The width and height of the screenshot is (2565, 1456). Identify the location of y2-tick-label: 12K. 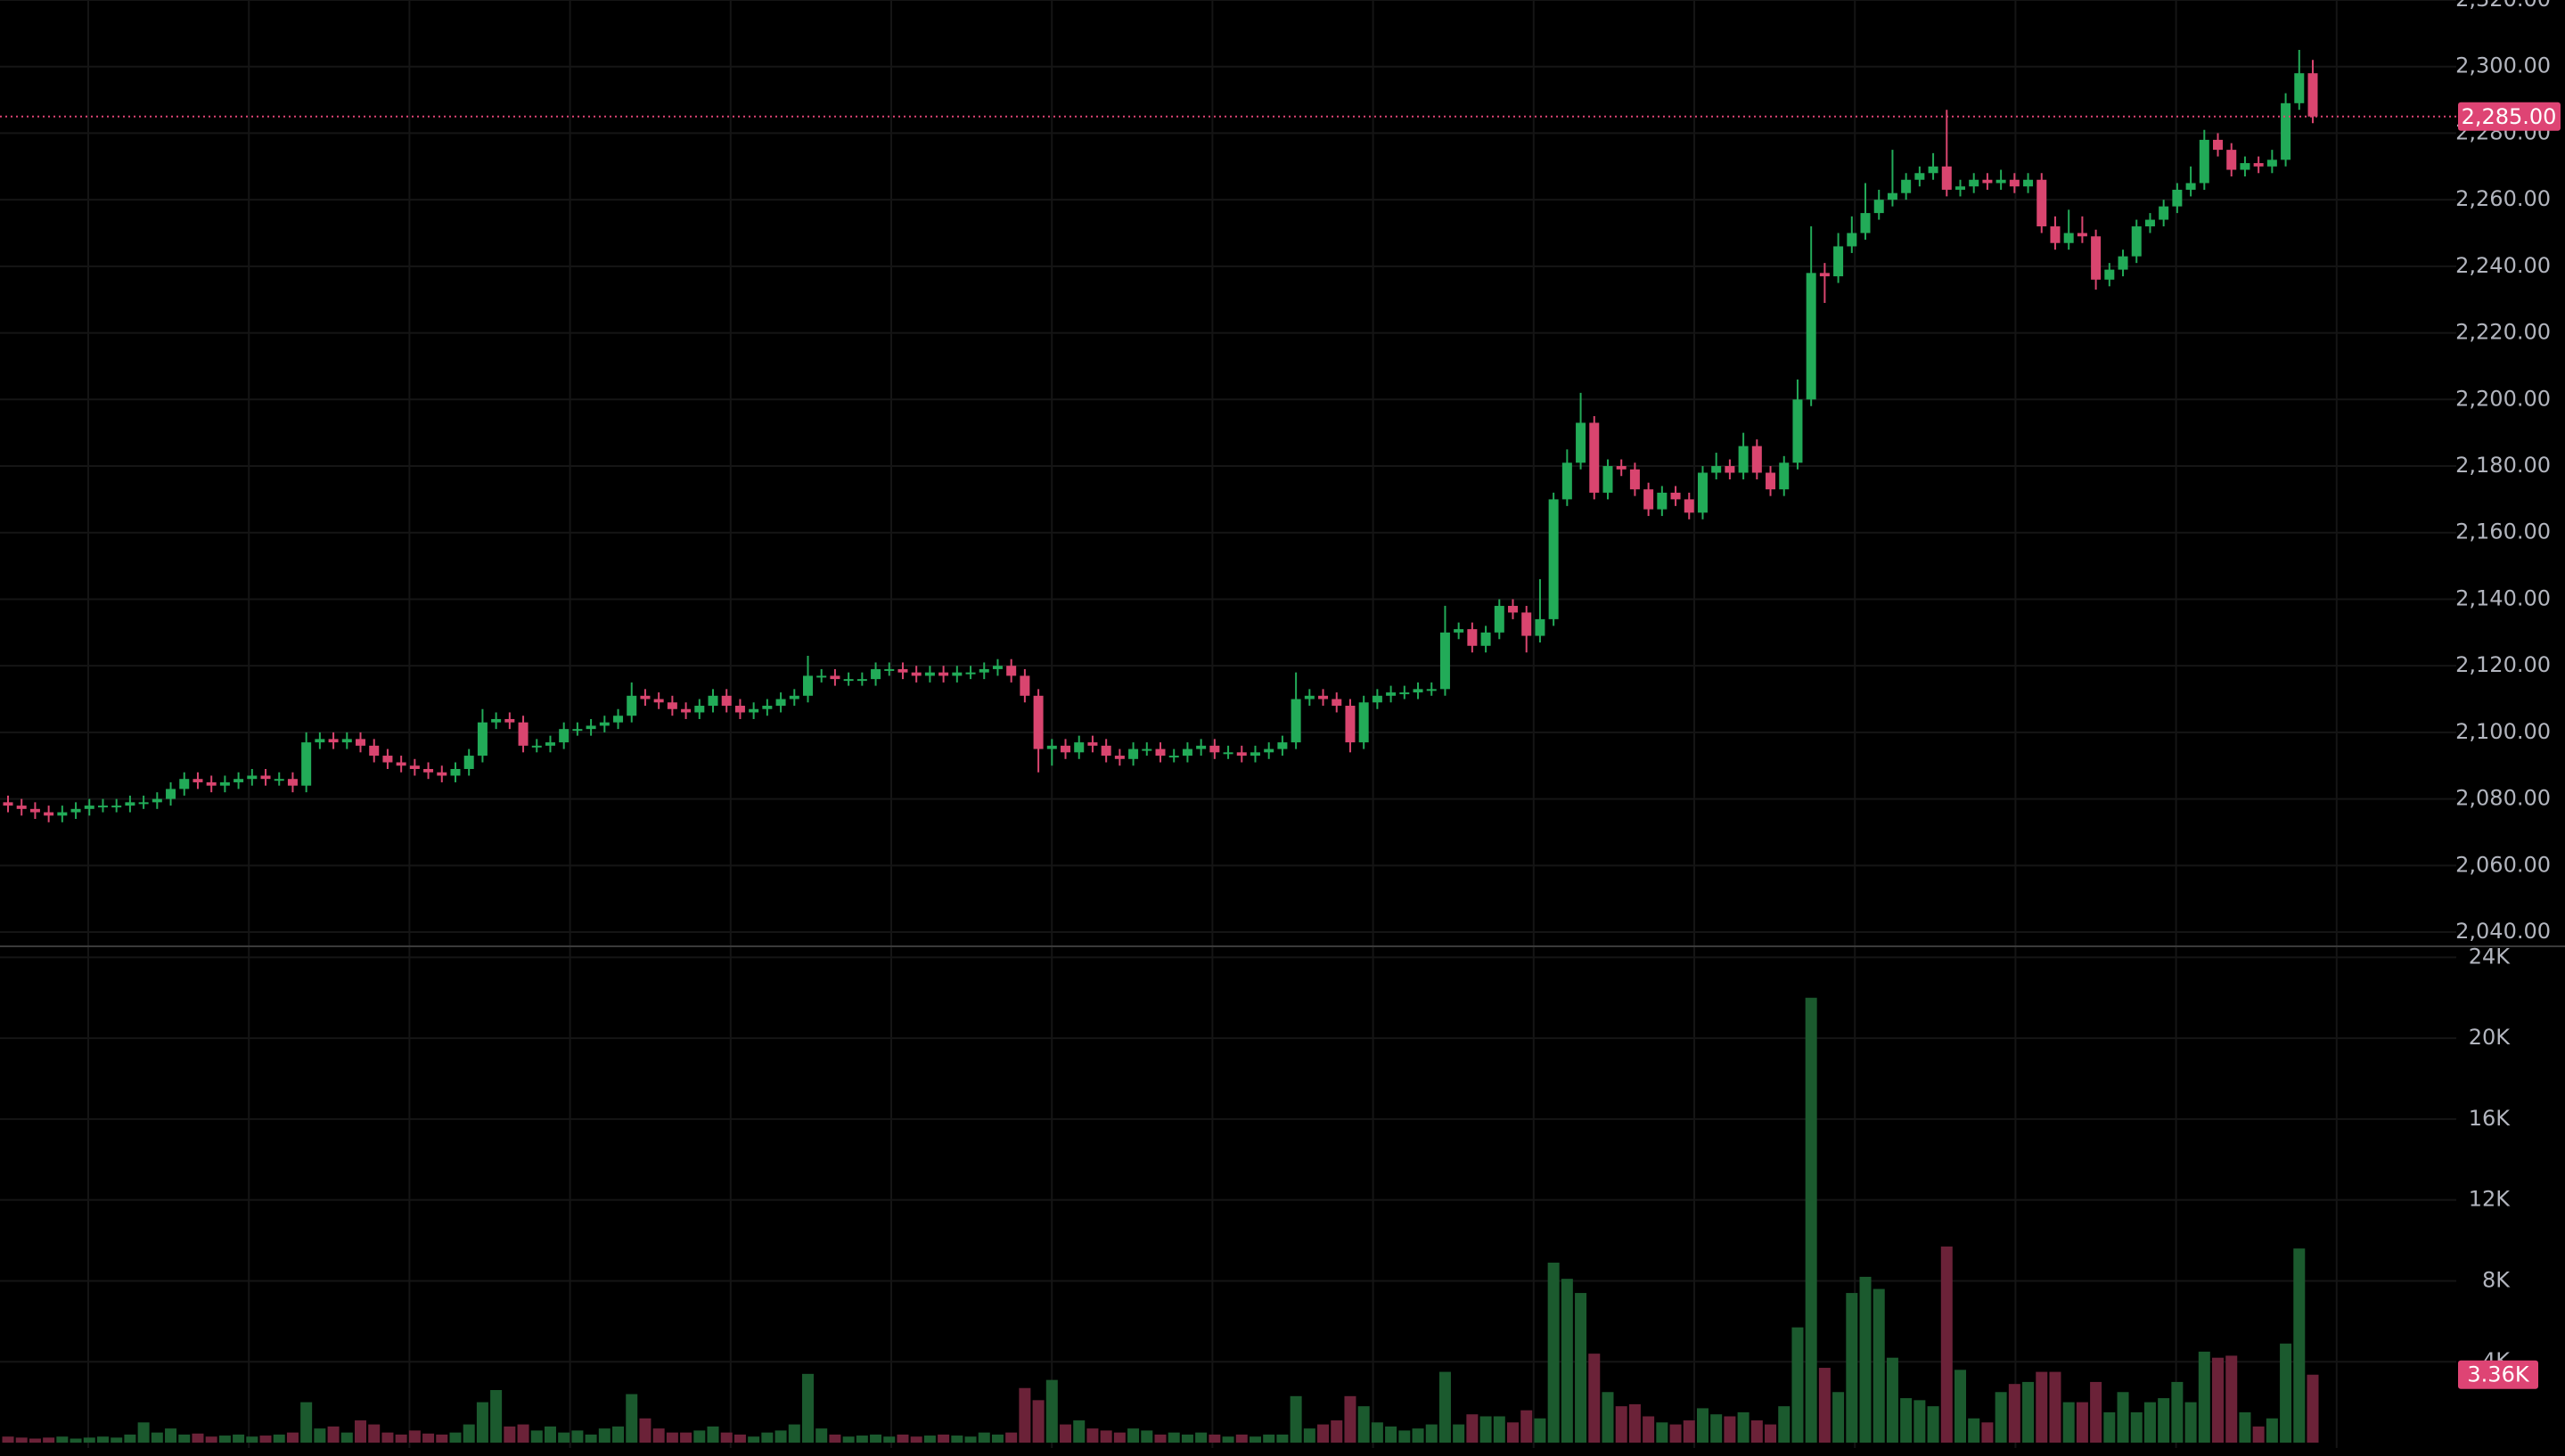
(2490, 1199).